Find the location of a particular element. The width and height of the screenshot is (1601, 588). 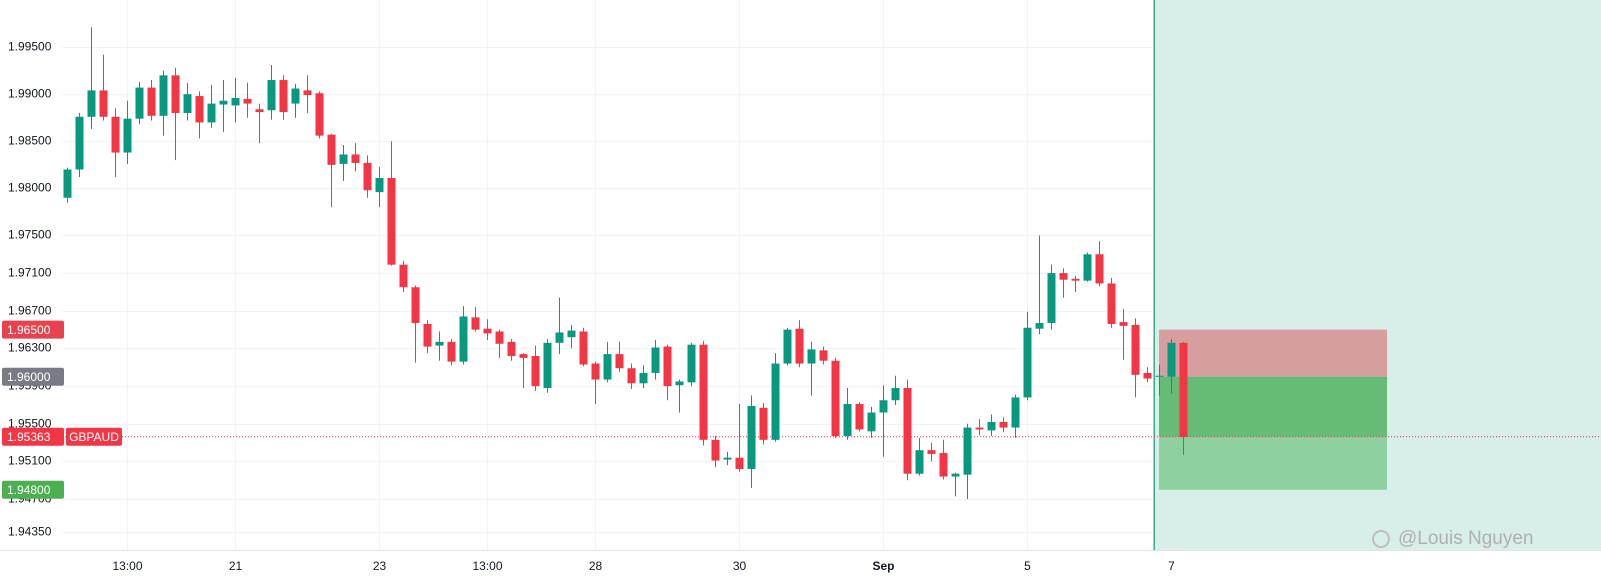

last-price-label: 1.95363 is located at coordinates (29, 437).